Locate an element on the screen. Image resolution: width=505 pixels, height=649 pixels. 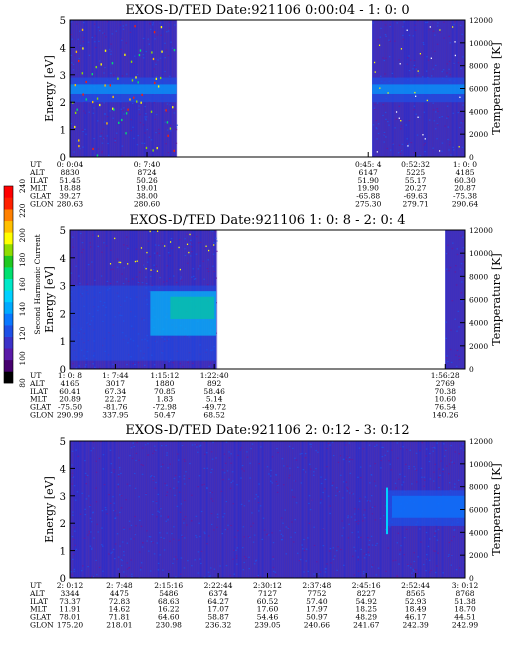
table-cell: 58.87 is located at coordinates (218, 617).